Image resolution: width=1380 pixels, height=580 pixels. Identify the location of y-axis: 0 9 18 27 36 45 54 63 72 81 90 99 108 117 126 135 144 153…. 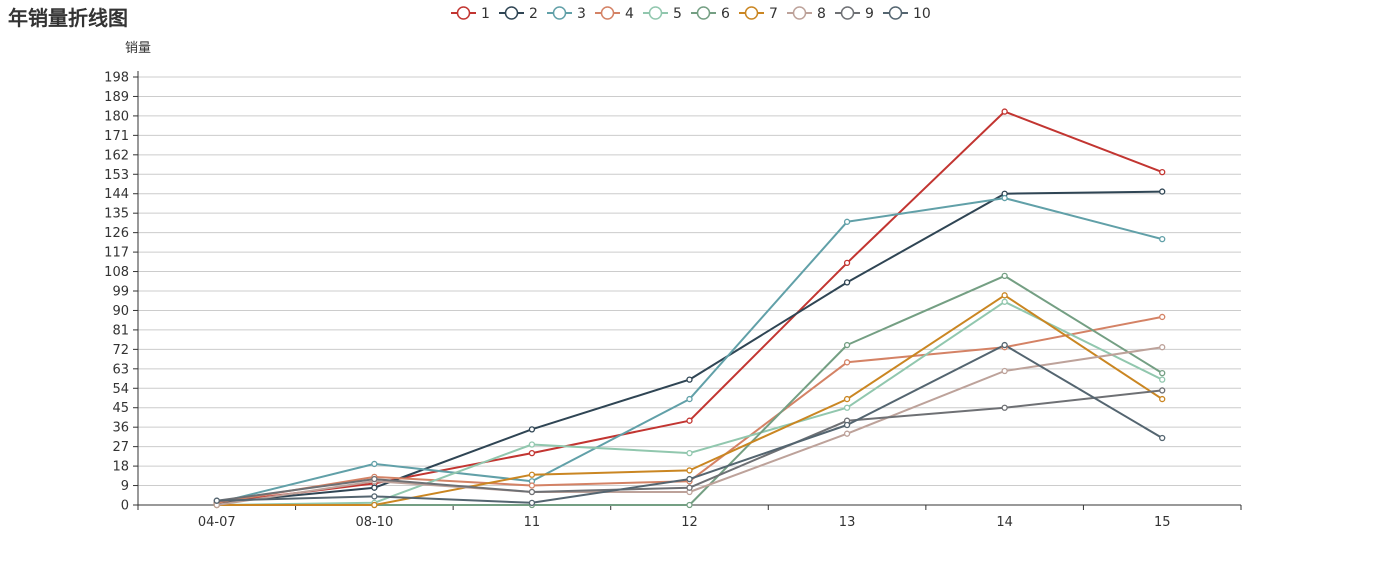
(121, 292).